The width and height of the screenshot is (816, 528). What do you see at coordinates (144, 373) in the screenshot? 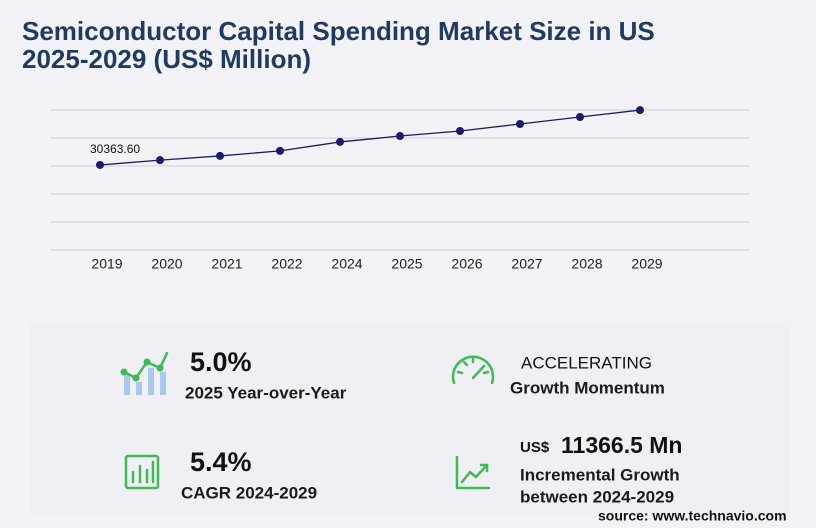
I see `yoy-icon` at bounding box center [144, 373].